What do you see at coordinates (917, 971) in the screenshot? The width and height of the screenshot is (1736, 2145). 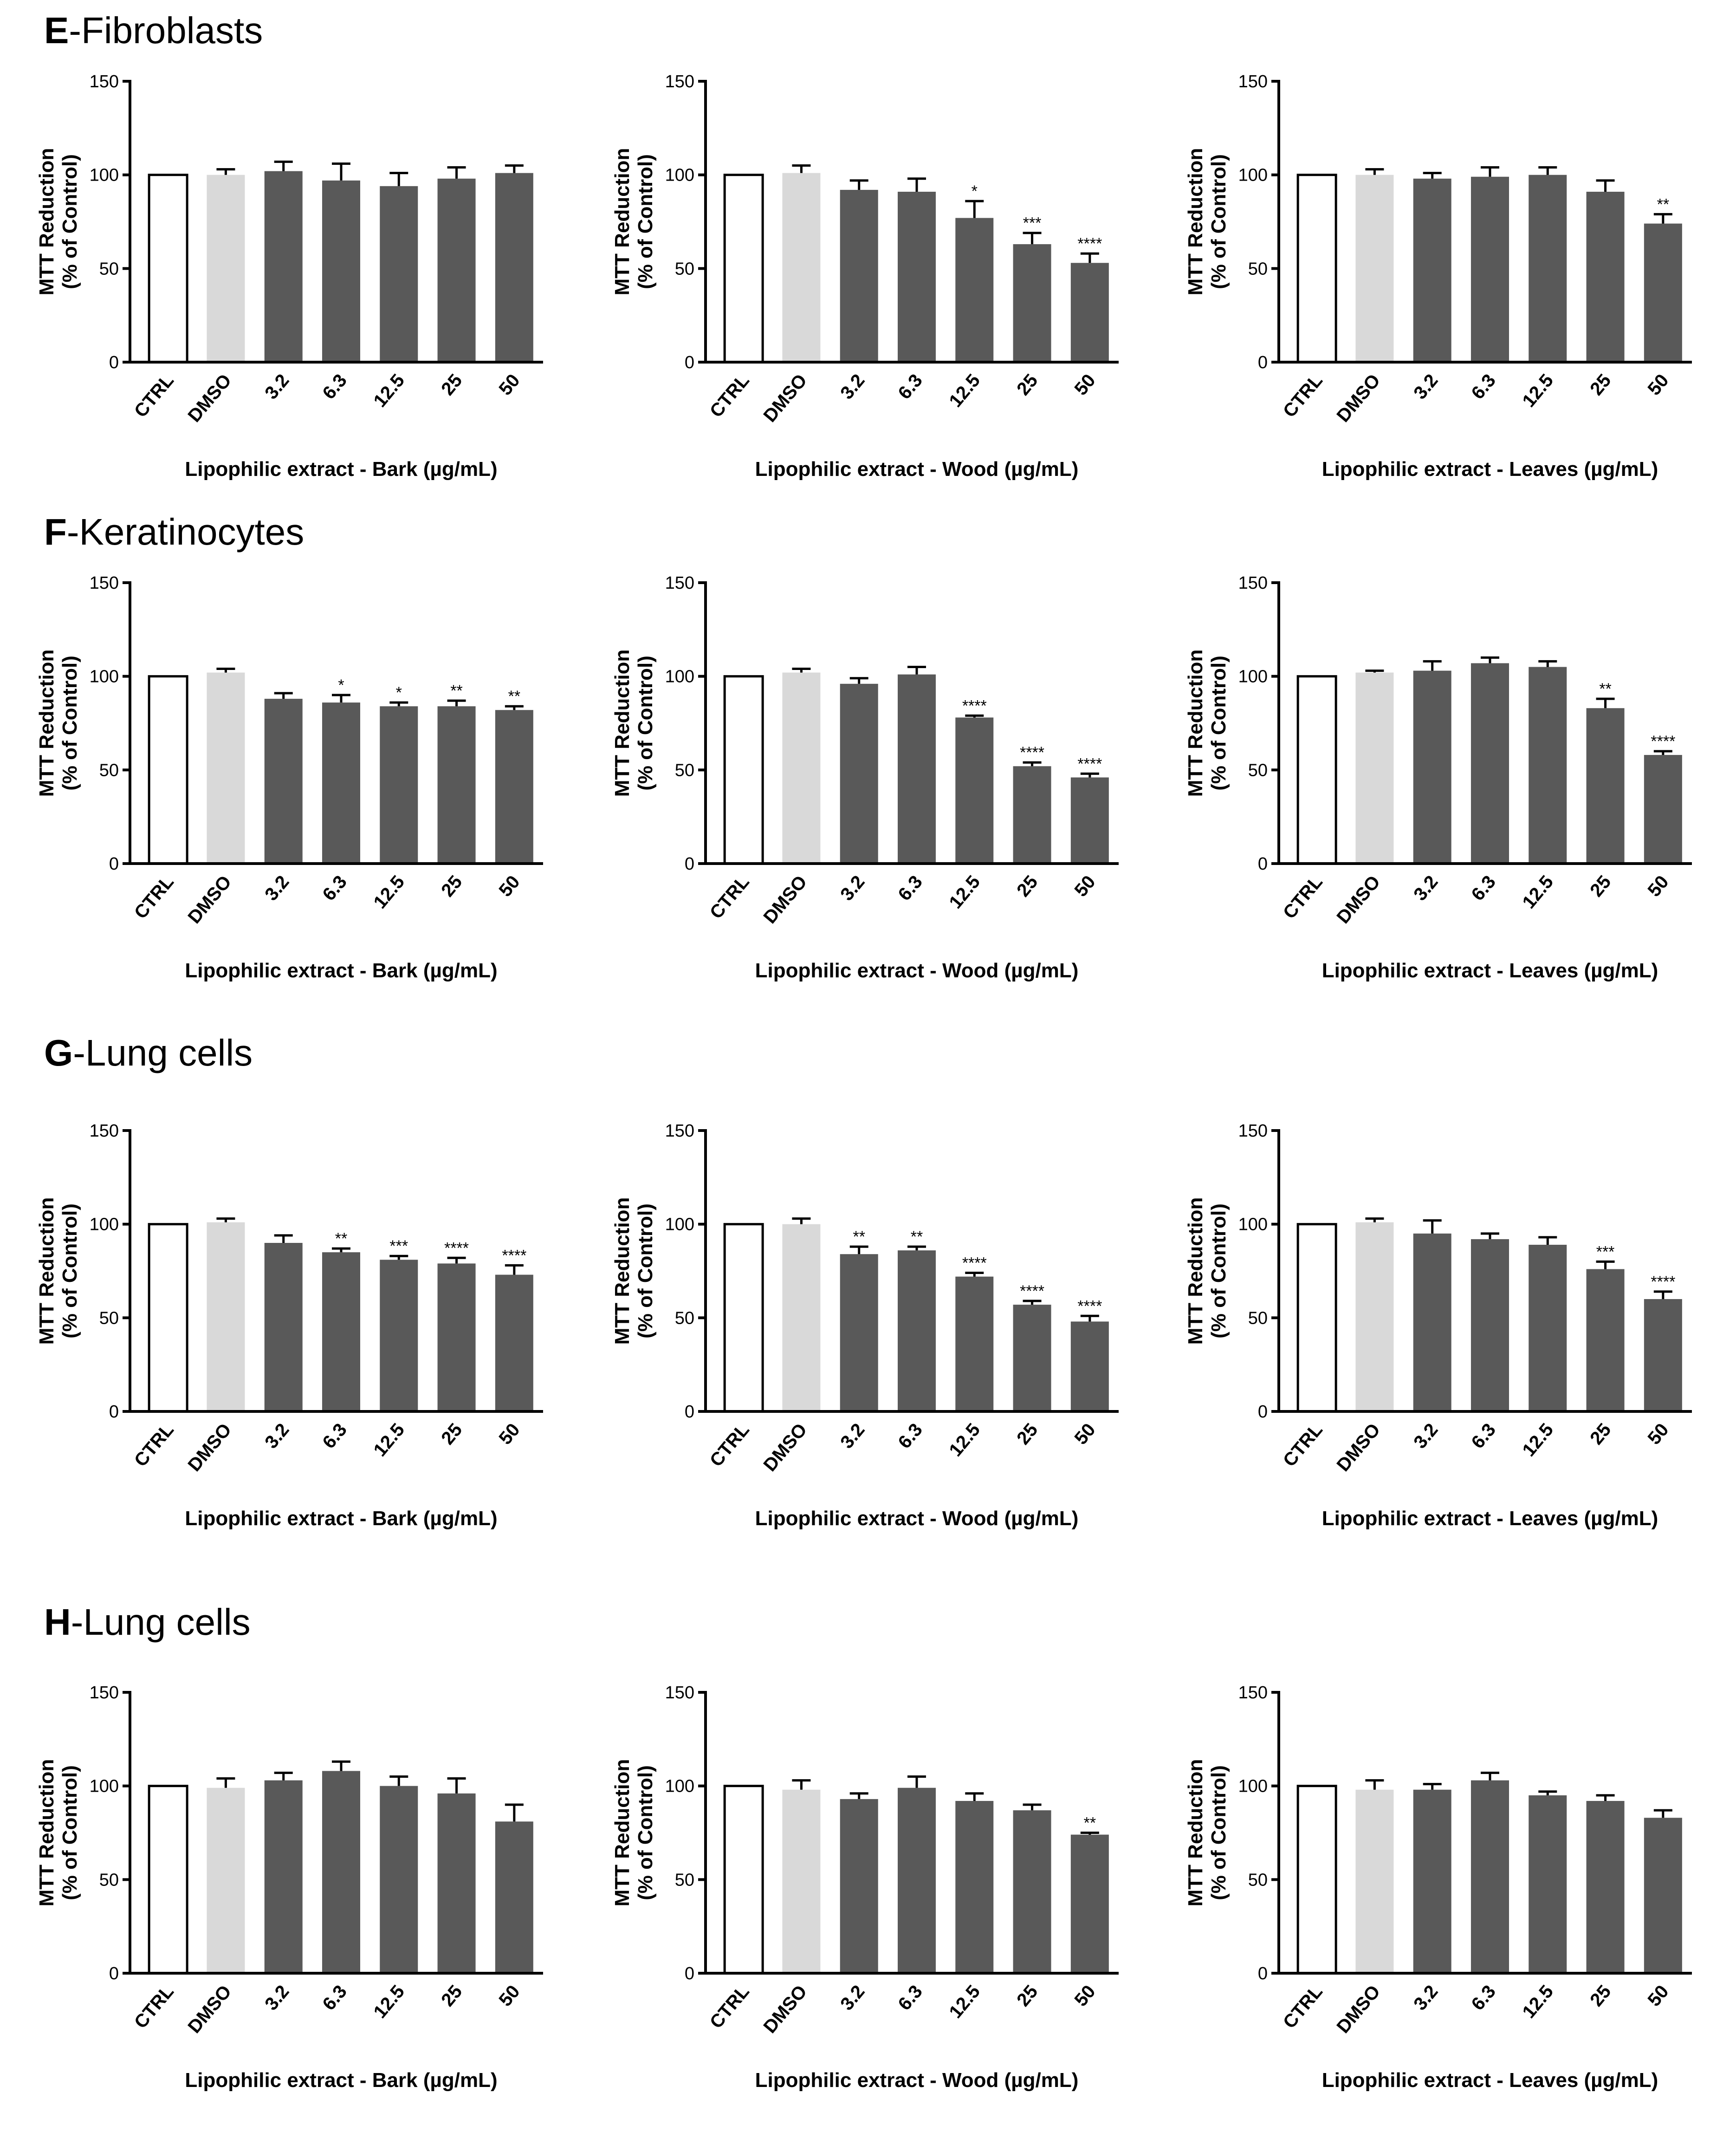 I see `x-axis-label: Lipophilic extract - Wood (µg/mL)` at bounding box center [917, 971].